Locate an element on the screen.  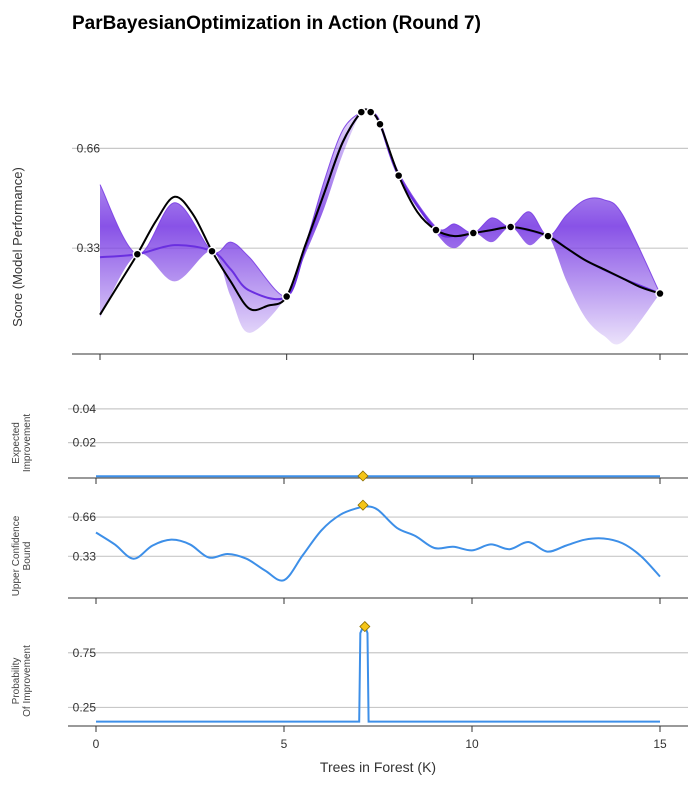
x-tick-label: 15 is located at coordinates (660, 744).